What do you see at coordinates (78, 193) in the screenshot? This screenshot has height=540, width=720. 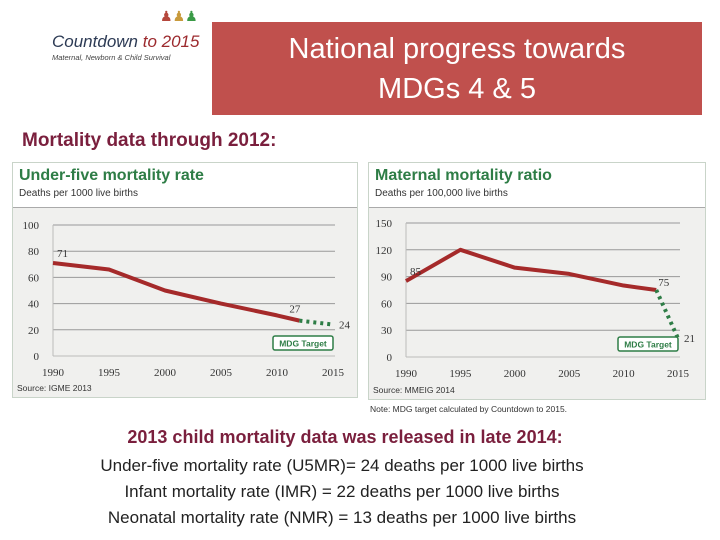 I see `chart-unit: Deaths per 1000 live births` at bounding box center [78, 193].